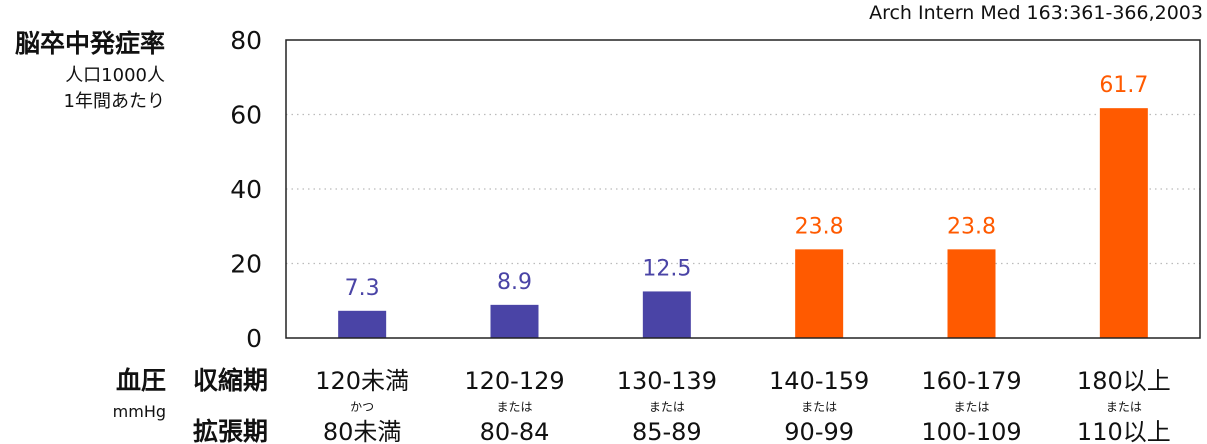 This screenshot has width=1207, height=444. What do you see at coordinates (230, 430) in the screenshot?
I see `diastolic-row-label: 拡張期` at bounding box center [230, 430].